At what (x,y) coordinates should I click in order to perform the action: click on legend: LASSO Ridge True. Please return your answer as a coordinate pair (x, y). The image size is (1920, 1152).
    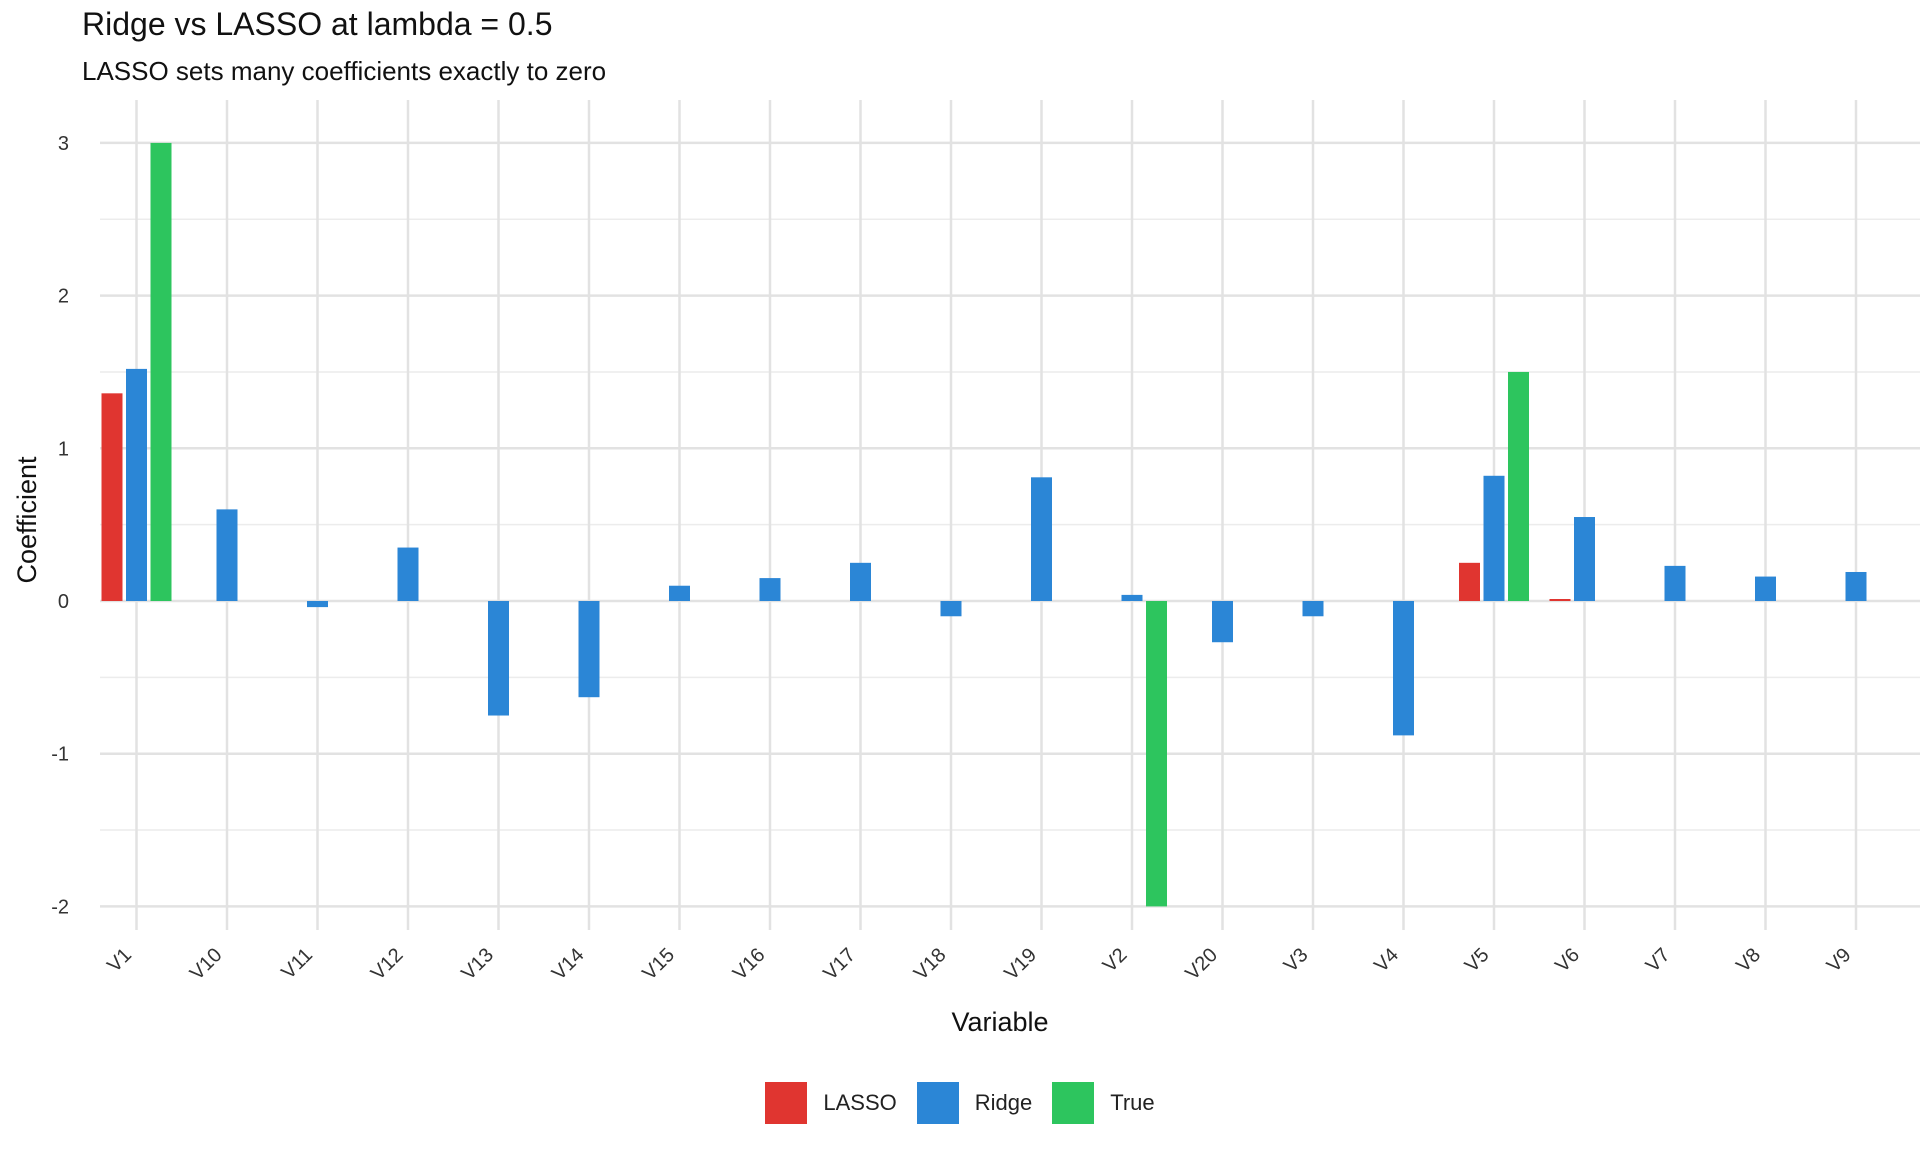
    Looking at the image, I should click on (960, 1103).